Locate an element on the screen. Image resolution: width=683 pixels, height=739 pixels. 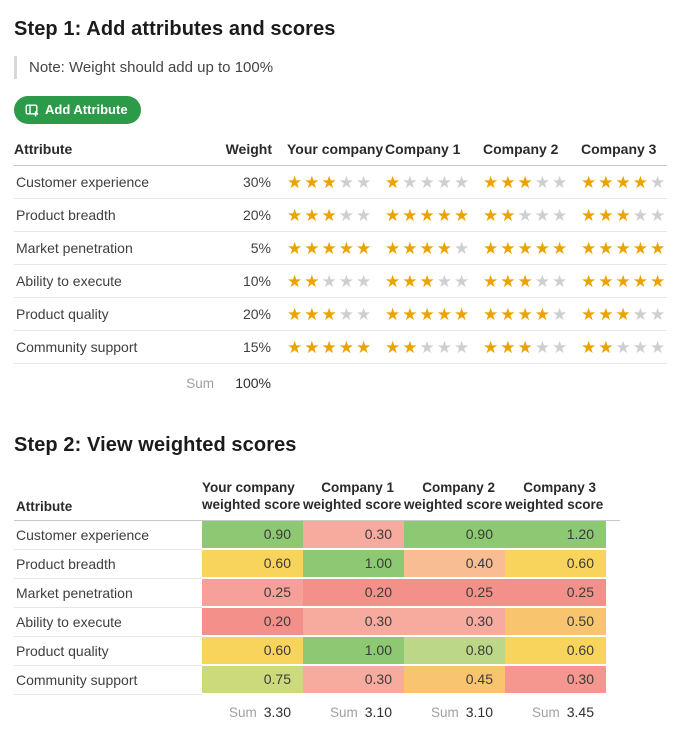
add-attribute-button: Add Attribute is located at coordinates (77, 110).